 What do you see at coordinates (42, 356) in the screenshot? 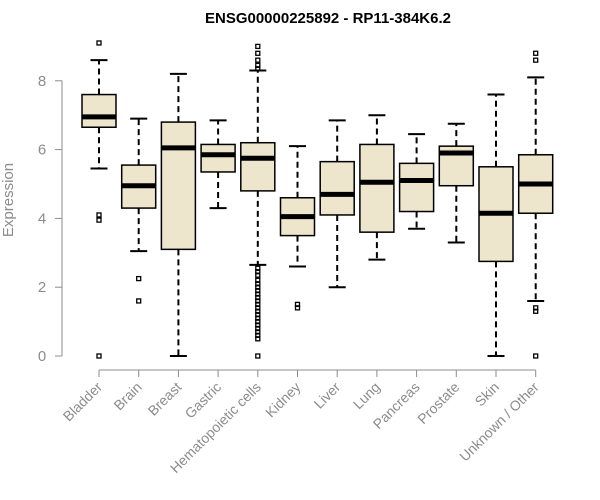
I see `y-tick-label: 0` at bounding box center [42, 356].